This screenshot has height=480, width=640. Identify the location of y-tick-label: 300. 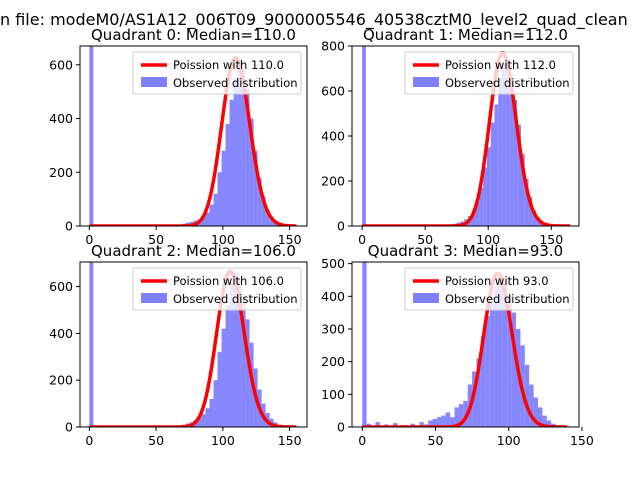
(333, 328).